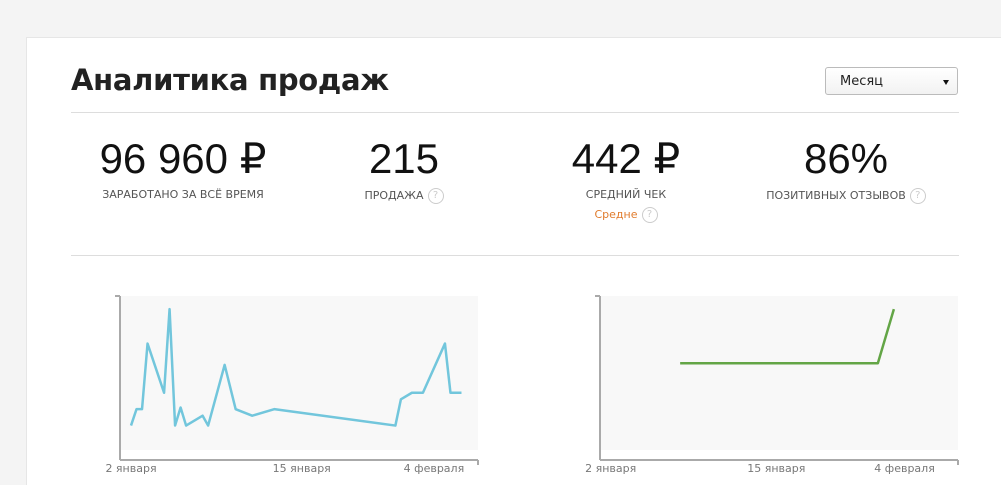 The image size is (1001, 485). I want to click on stat-note-row: Средне?, so click(626, 215).